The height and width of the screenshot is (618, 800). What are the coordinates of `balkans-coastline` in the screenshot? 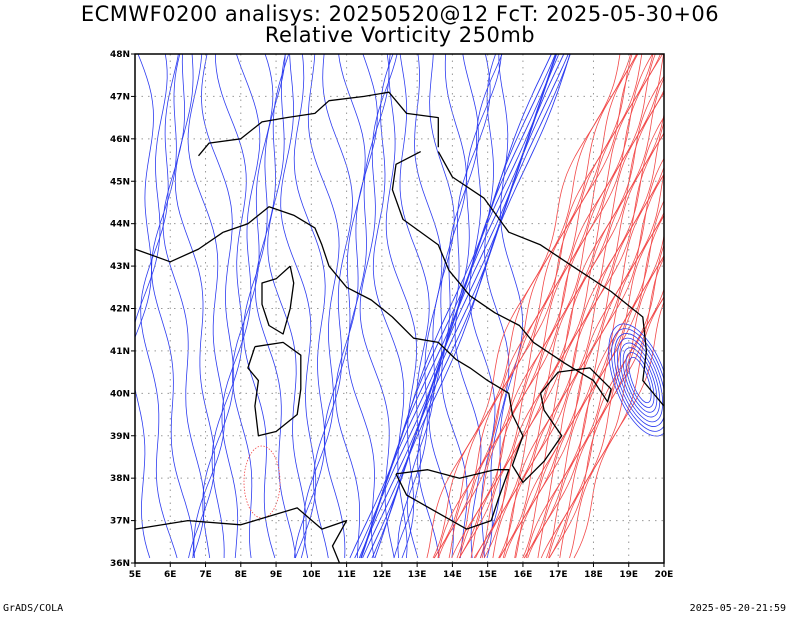 It's located at (551, 279).